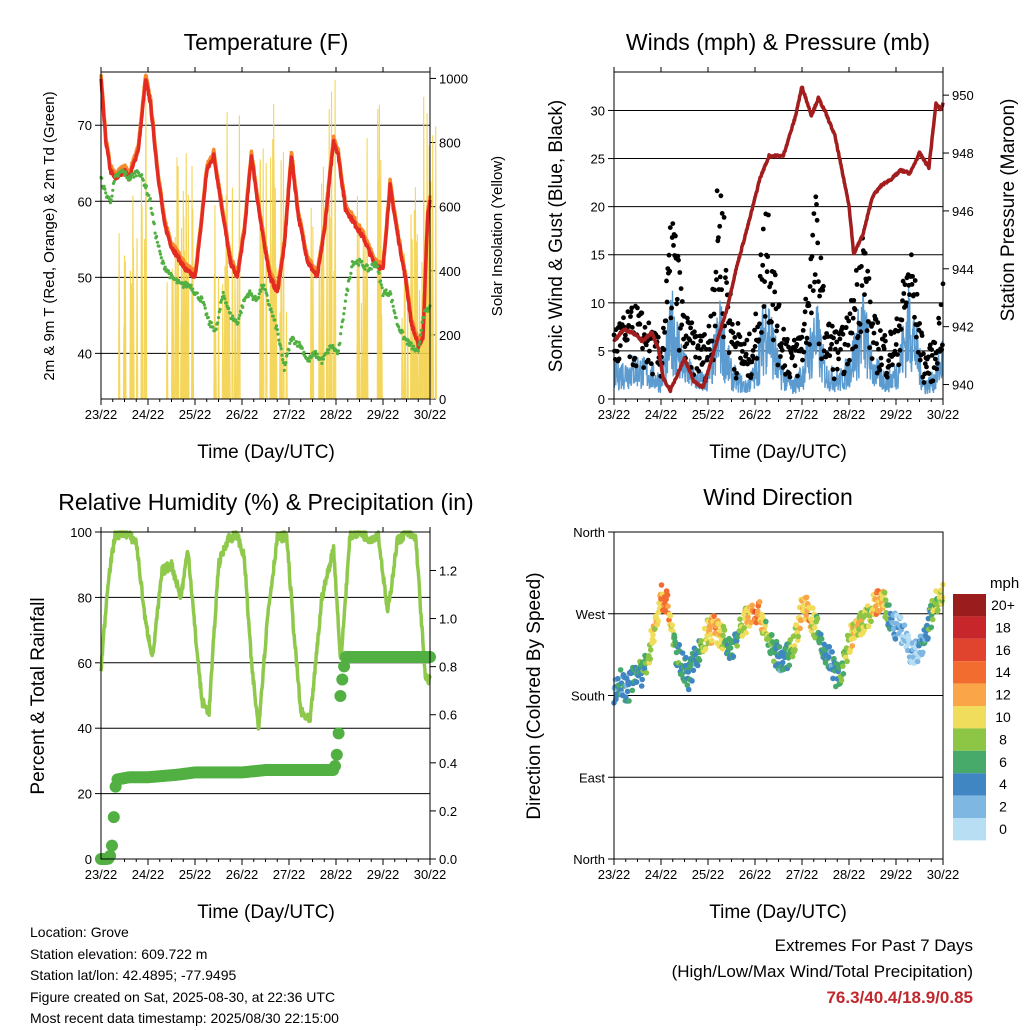 Image resolution: width=1024 pixels, height=1030 pixels. Describe the element at coordinates (79, 932) in the screenshot. I see `station-location: Location: Grove` at that location.